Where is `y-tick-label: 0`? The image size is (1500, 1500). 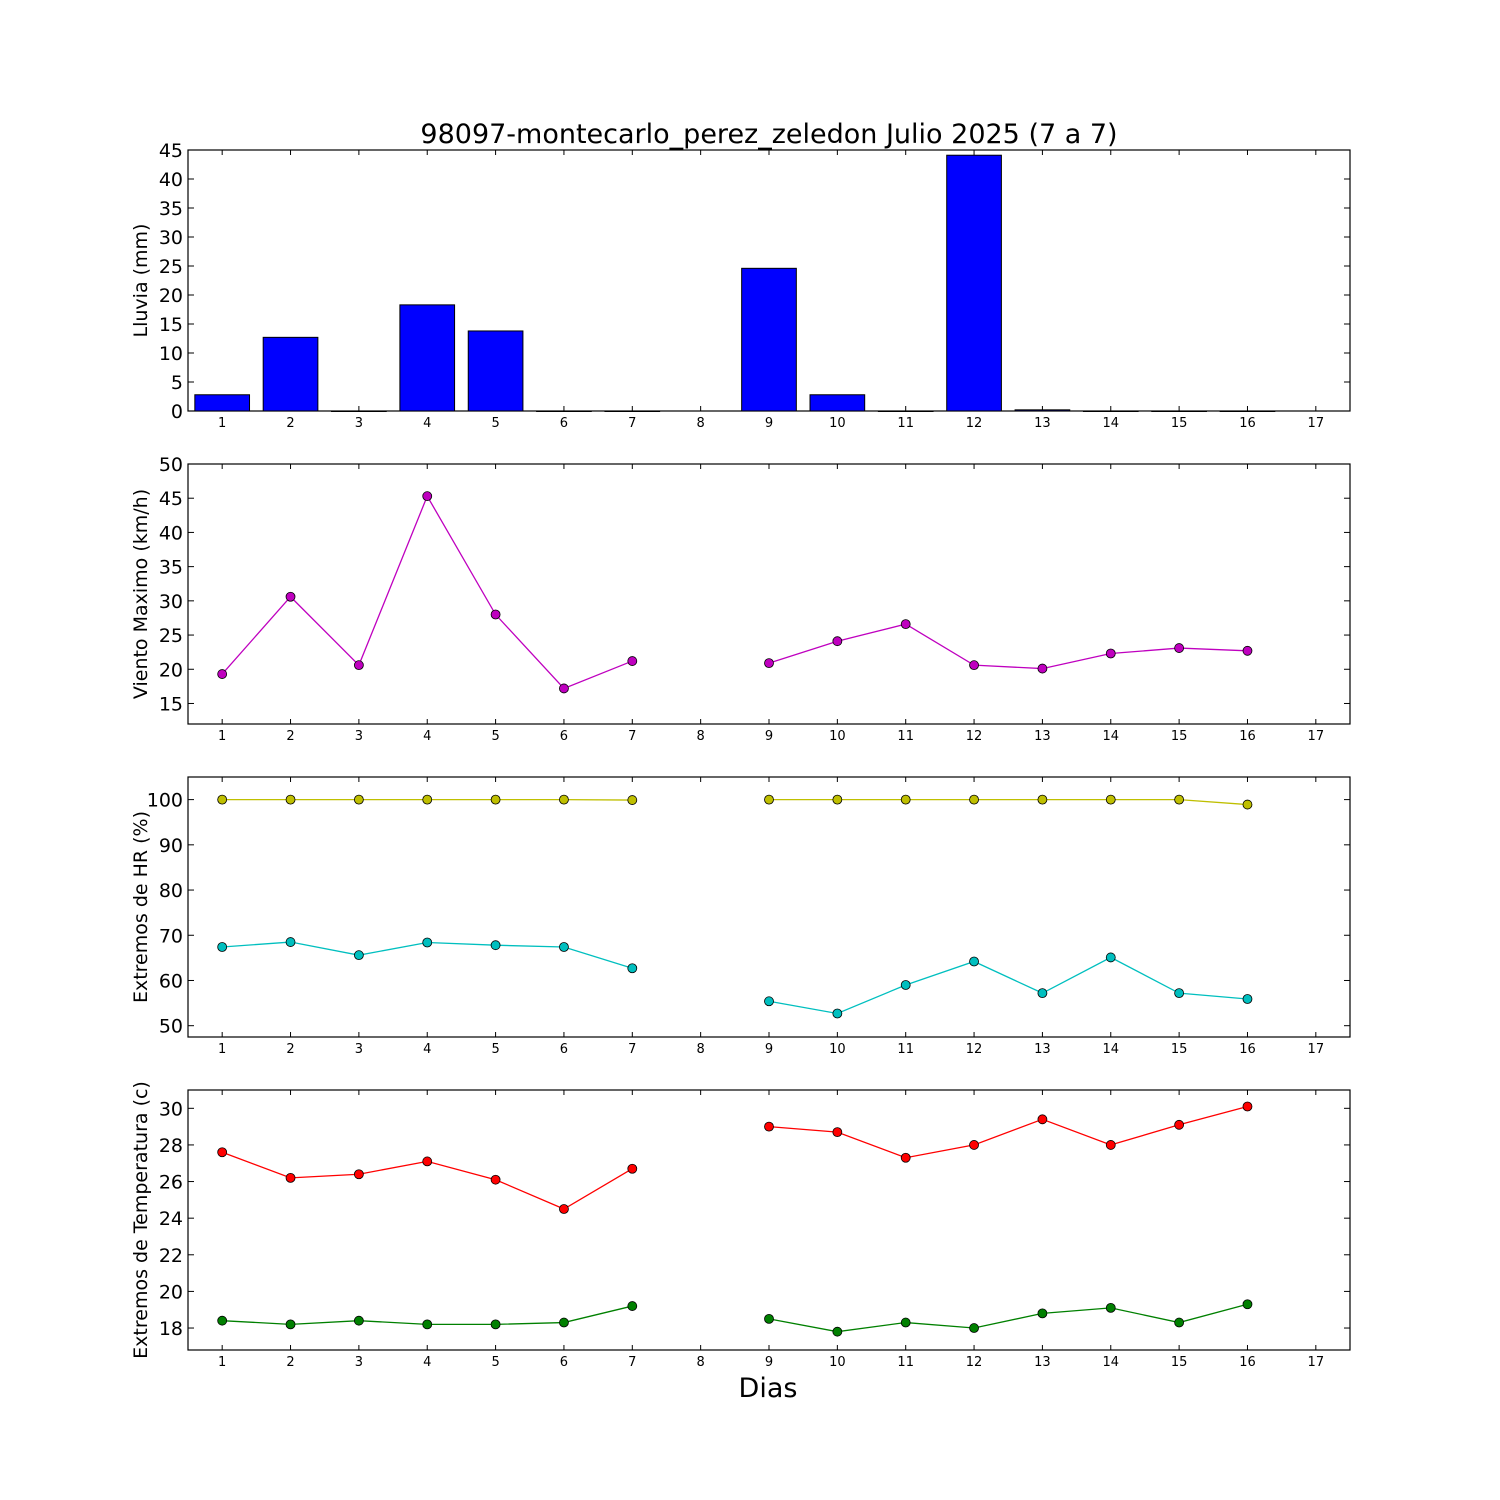 y-tick-label: 0 is located at coordinates (177, 412).